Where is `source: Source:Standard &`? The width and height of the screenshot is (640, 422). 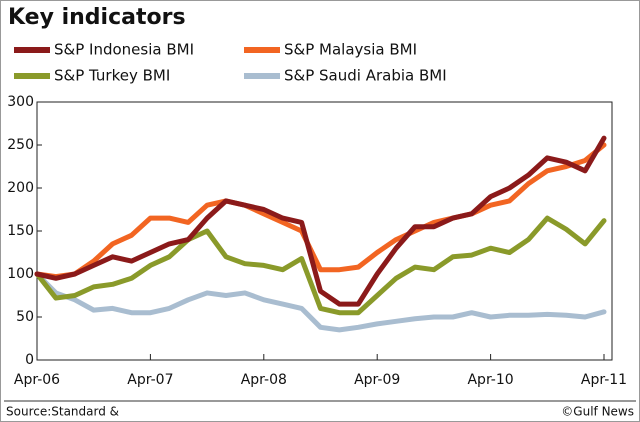
source: Source:Standard & is located at coordinates (62, 412).